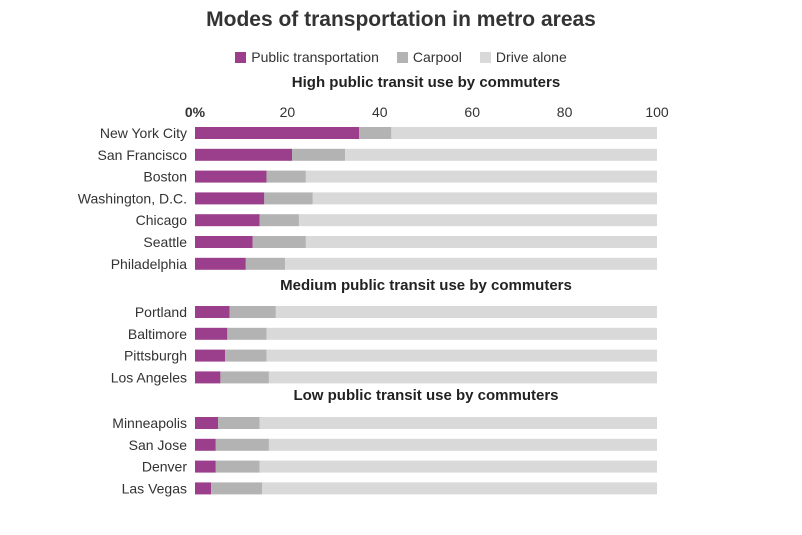 This screenshot has width=802, height=535. I want to click on x-tick-label: 80, so click(565, 112).